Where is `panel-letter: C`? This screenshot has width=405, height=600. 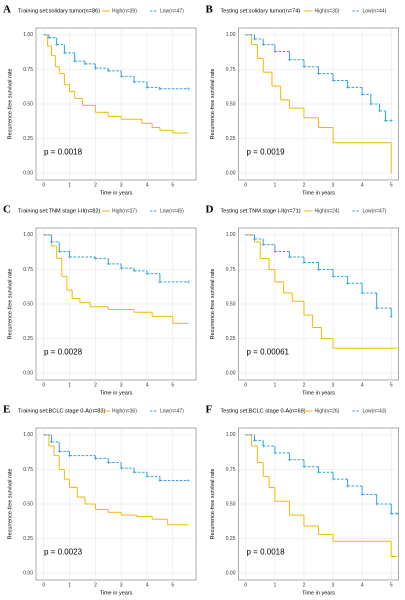 panel-letter: C is located at coordinates (7, 210).